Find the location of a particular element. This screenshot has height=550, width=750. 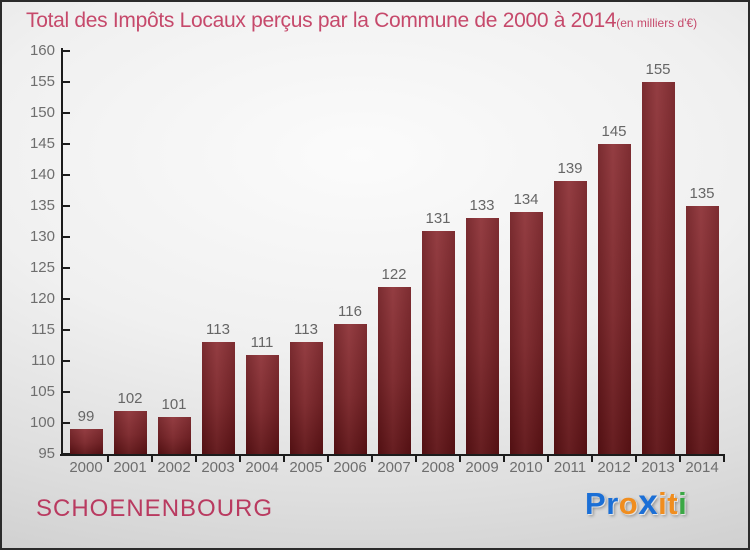

bar-2010 is located at coordinates (526, 333).